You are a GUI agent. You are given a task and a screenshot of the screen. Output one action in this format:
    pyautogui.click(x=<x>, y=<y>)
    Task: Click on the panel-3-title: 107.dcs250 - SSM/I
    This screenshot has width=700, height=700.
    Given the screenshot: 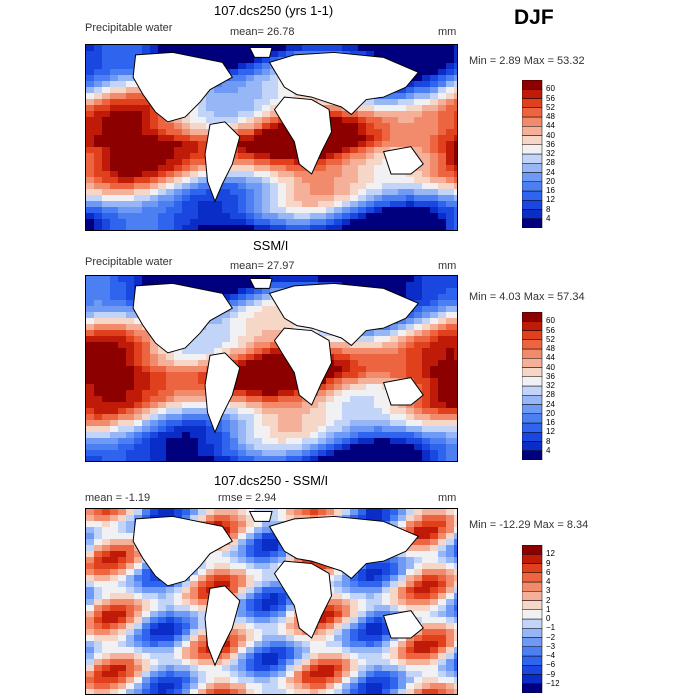 What is the action you would take?
    pyautogui.click(x=271, y=480)
    